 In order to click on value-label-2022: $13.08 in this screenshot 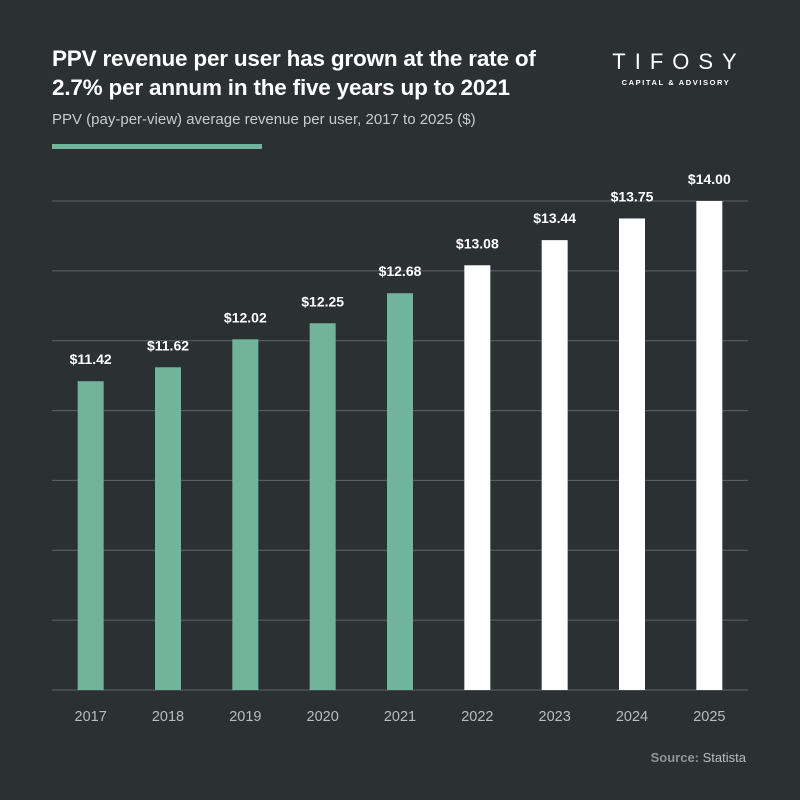, I will do `click(477, 243)`.